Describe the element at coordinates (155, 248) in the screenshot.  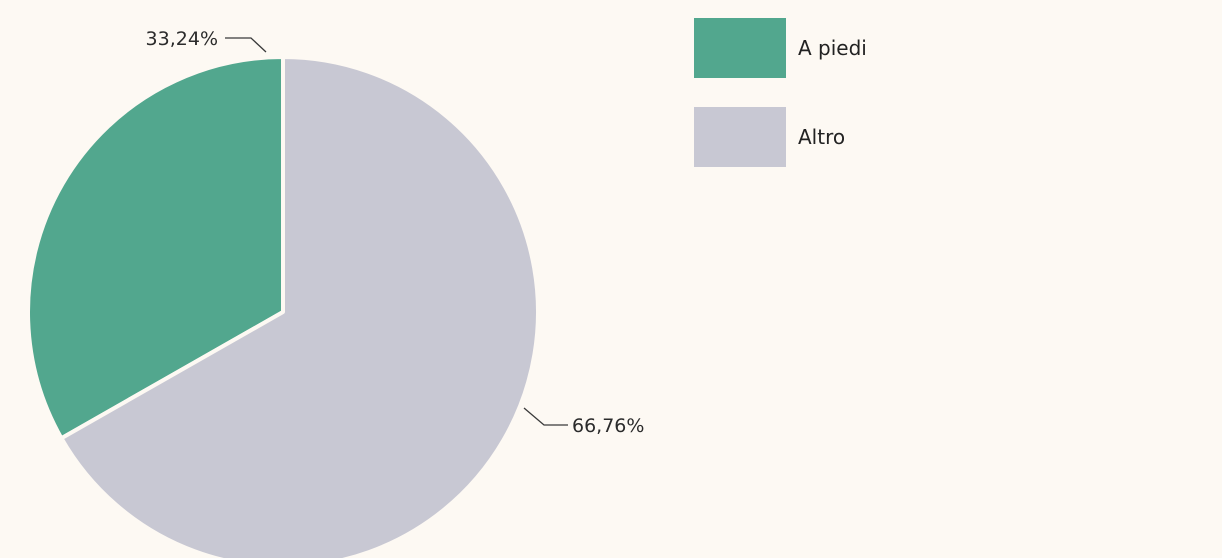
I see `pie-slice-a-piedi` at that location.